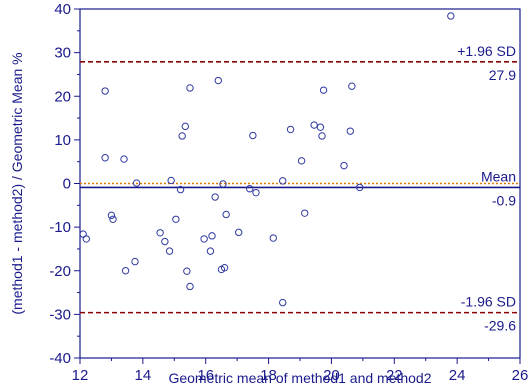 Image resolution: width=529 pixels, height=387 pixels. What do you see at coordinates (504, 200) in the screenshot?
I see `mean-line-value: -0.9` at bounding box center [504, 200].